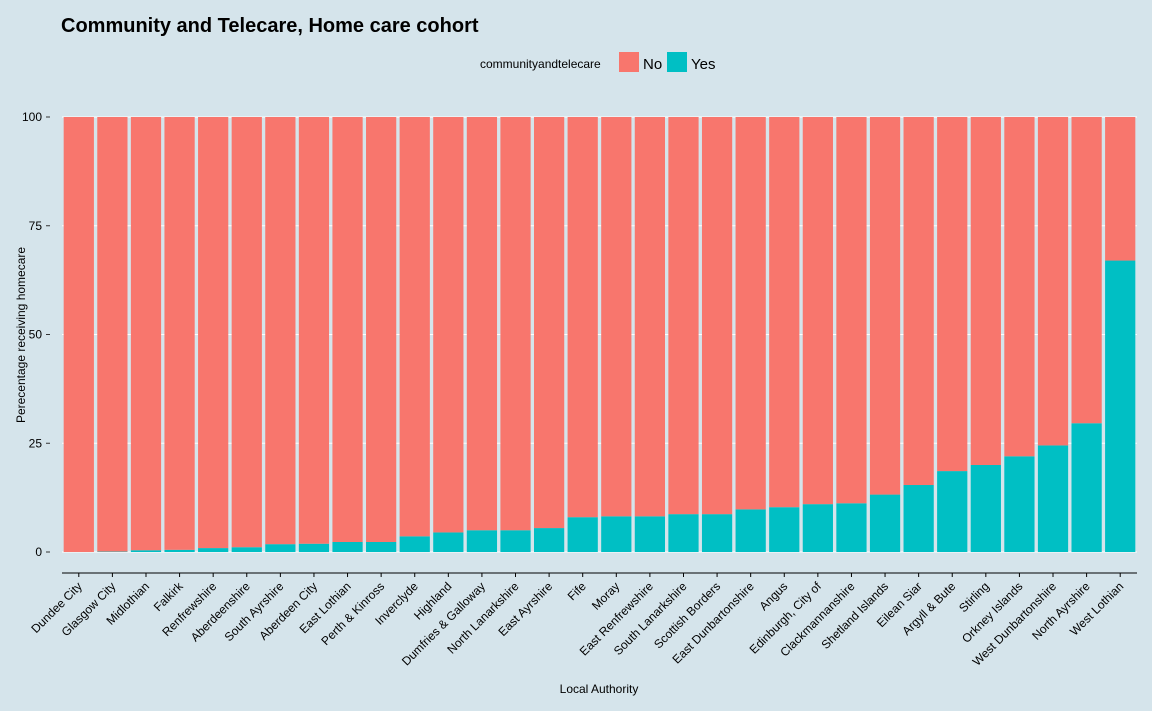 This screenshot has width=1152, height=711. I want to click on legend-label-no: No, so click(652, 64).